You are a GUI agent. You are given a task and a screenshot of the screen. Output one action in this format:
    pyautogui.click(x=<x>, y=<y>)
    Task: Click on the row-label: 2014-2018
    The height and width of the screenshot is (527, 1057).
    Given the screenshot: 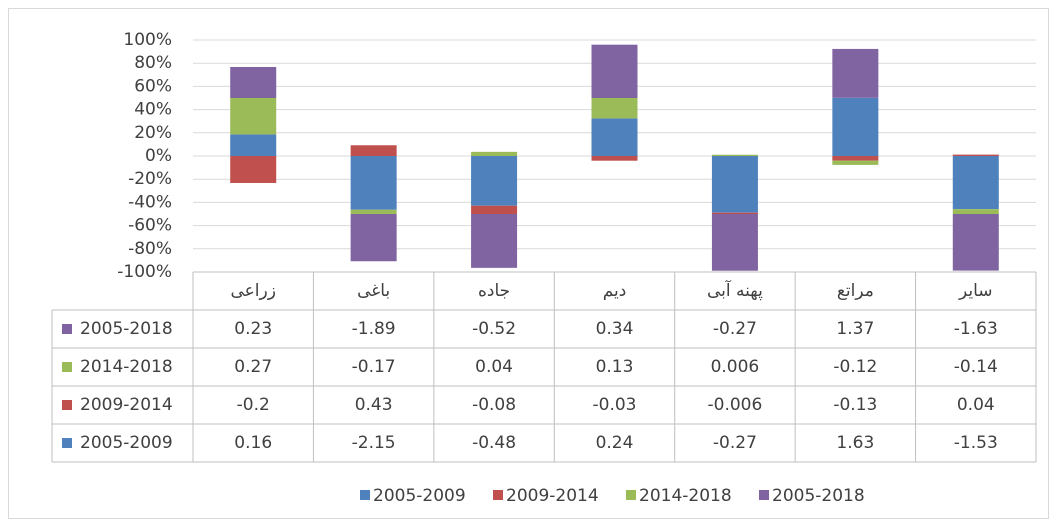 What is the action you would take?
    pyautogui.click(x=126, y=367)
    